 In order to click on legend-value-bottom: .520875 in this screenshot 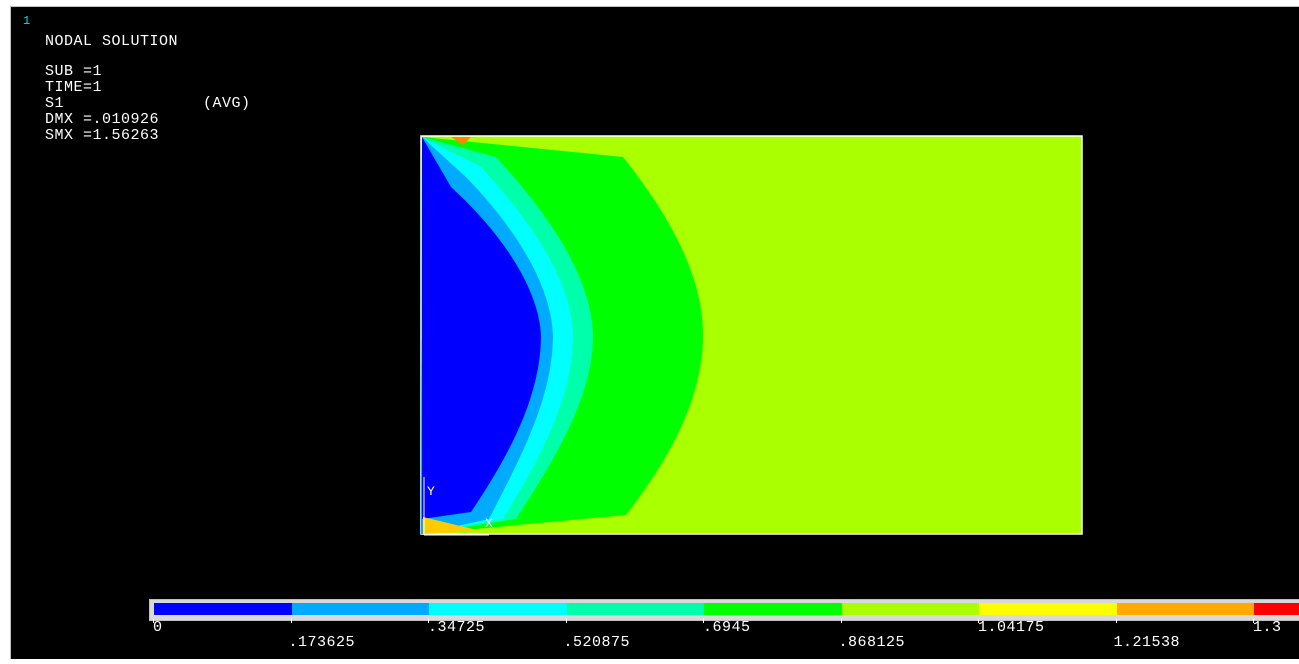, I will do `click(597, 642)`.